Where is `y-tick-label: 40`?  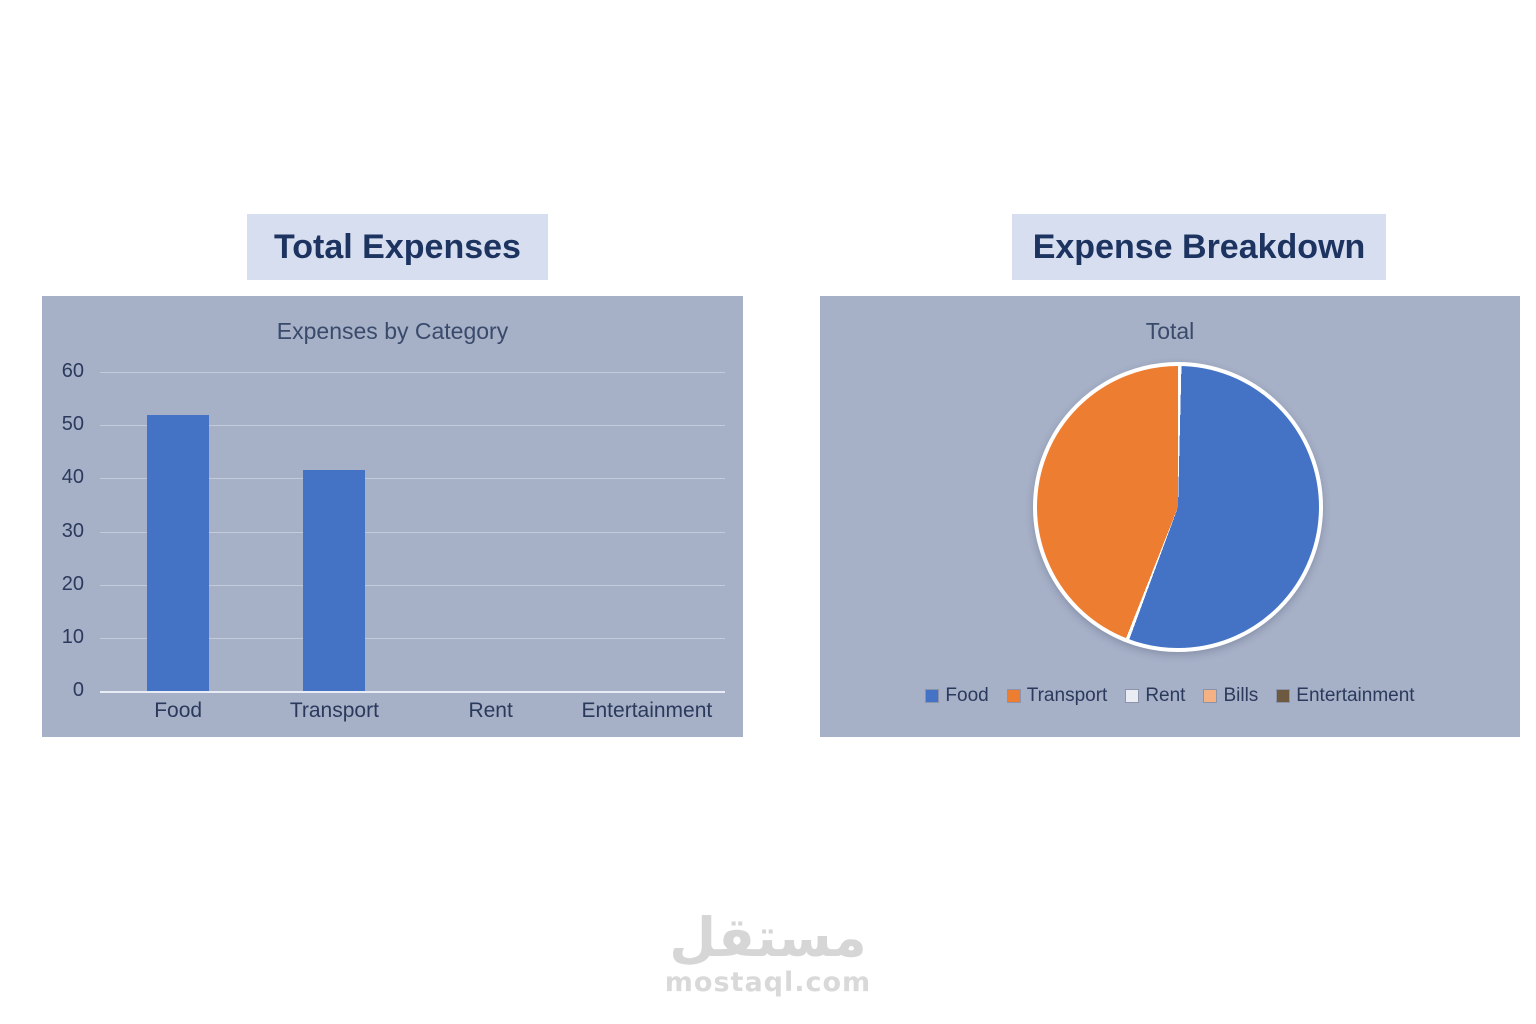 y-tick-label: 40 is located at coordinates (72, 477).